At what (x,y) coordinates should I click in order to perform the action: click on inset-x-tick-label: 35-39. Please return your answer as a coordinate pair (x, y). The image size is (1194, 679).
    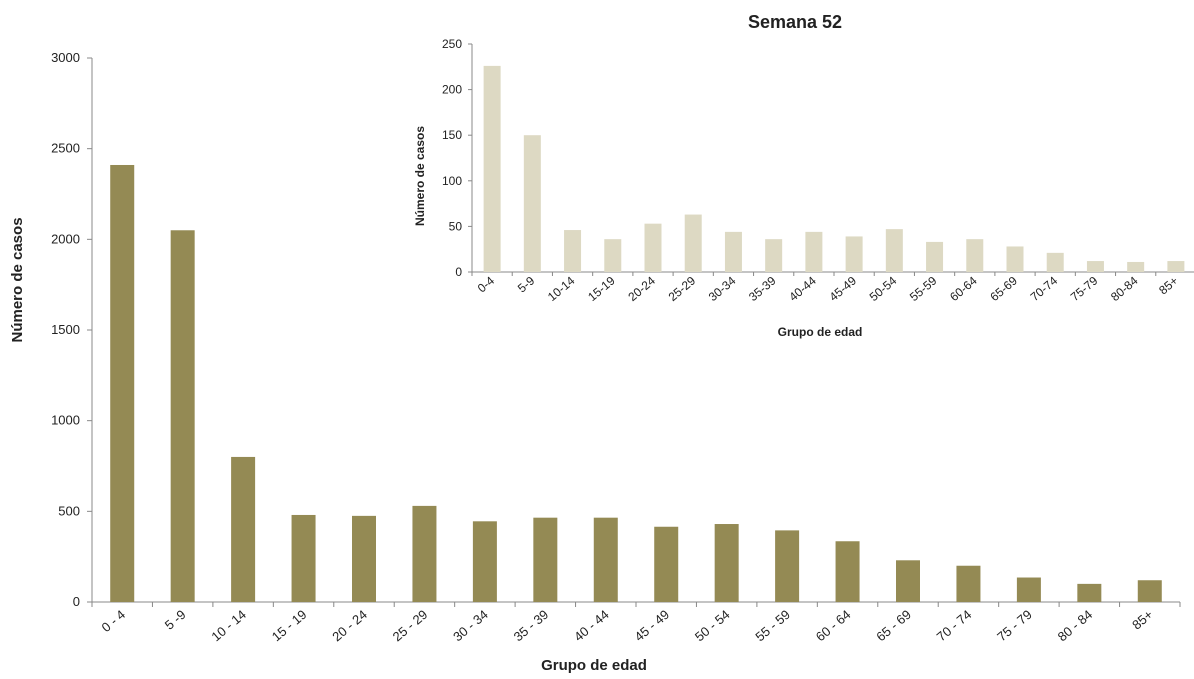
    Looking at the image, I should click on (762, 288).